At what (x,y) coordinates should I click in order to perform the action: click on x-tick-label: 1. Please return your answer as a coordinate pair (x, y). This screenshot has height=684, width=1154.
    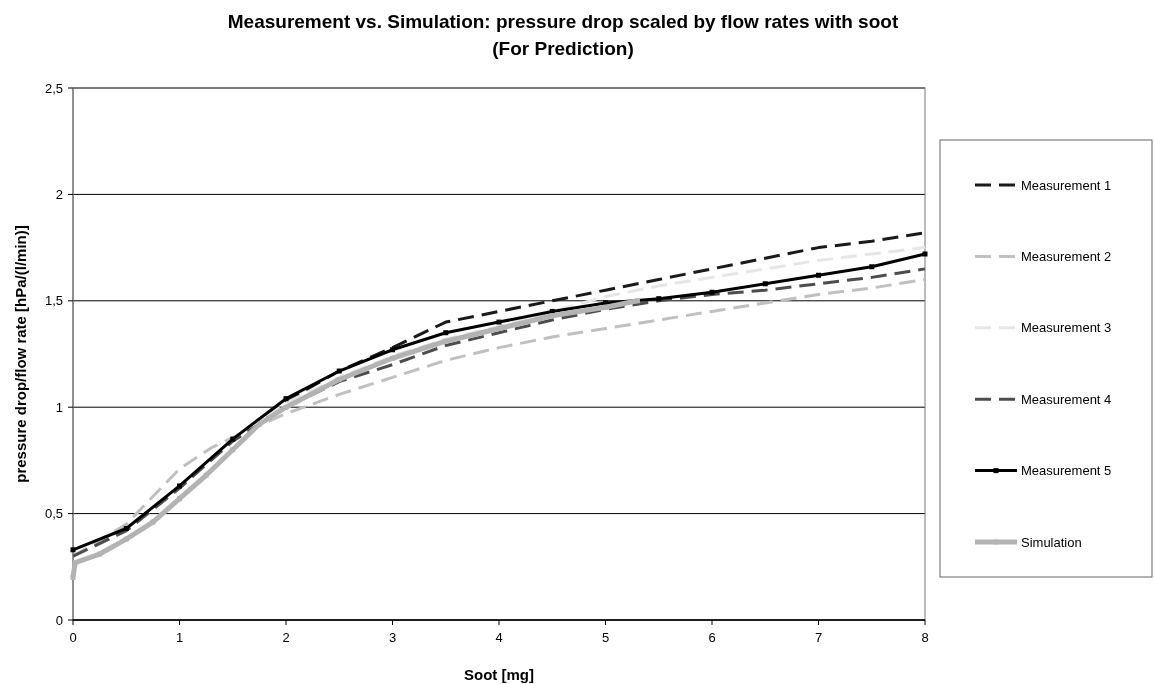
    Looking at the image, I should click on (179, 637).